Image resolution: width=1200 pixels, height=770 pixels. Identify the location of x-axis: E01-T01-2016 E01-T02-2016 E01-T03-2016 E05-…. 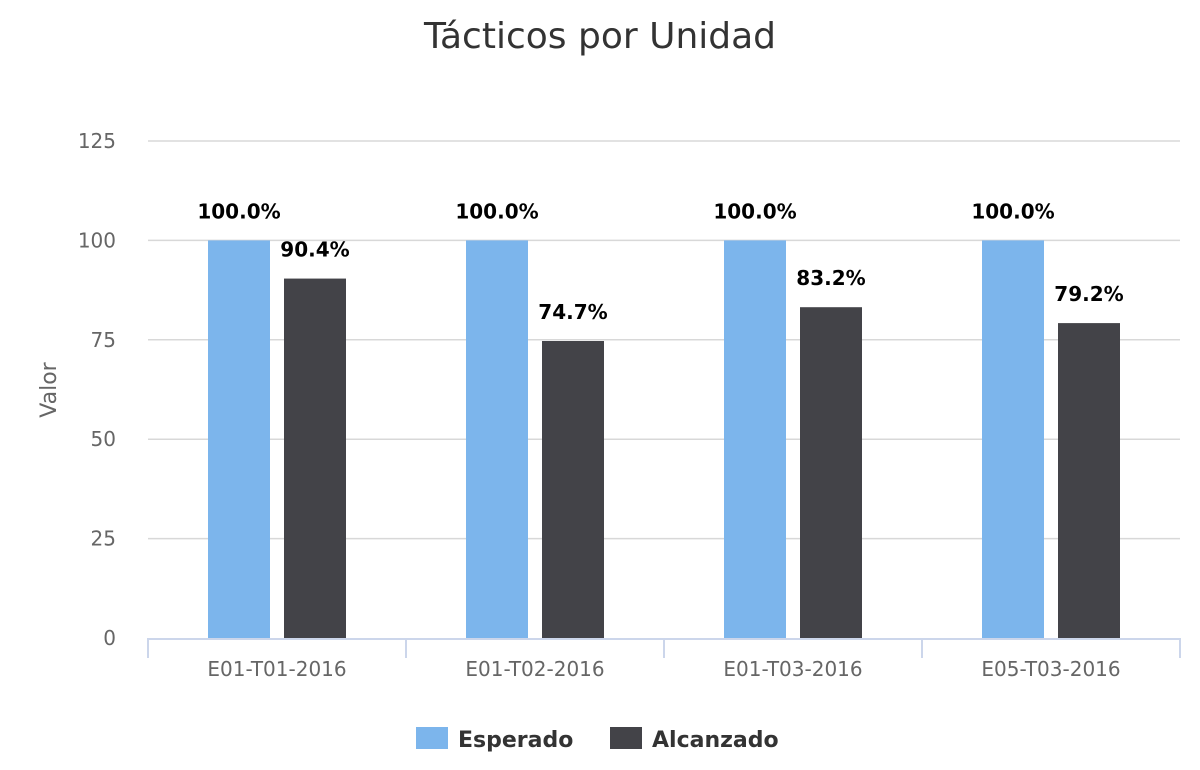
(664, 659).